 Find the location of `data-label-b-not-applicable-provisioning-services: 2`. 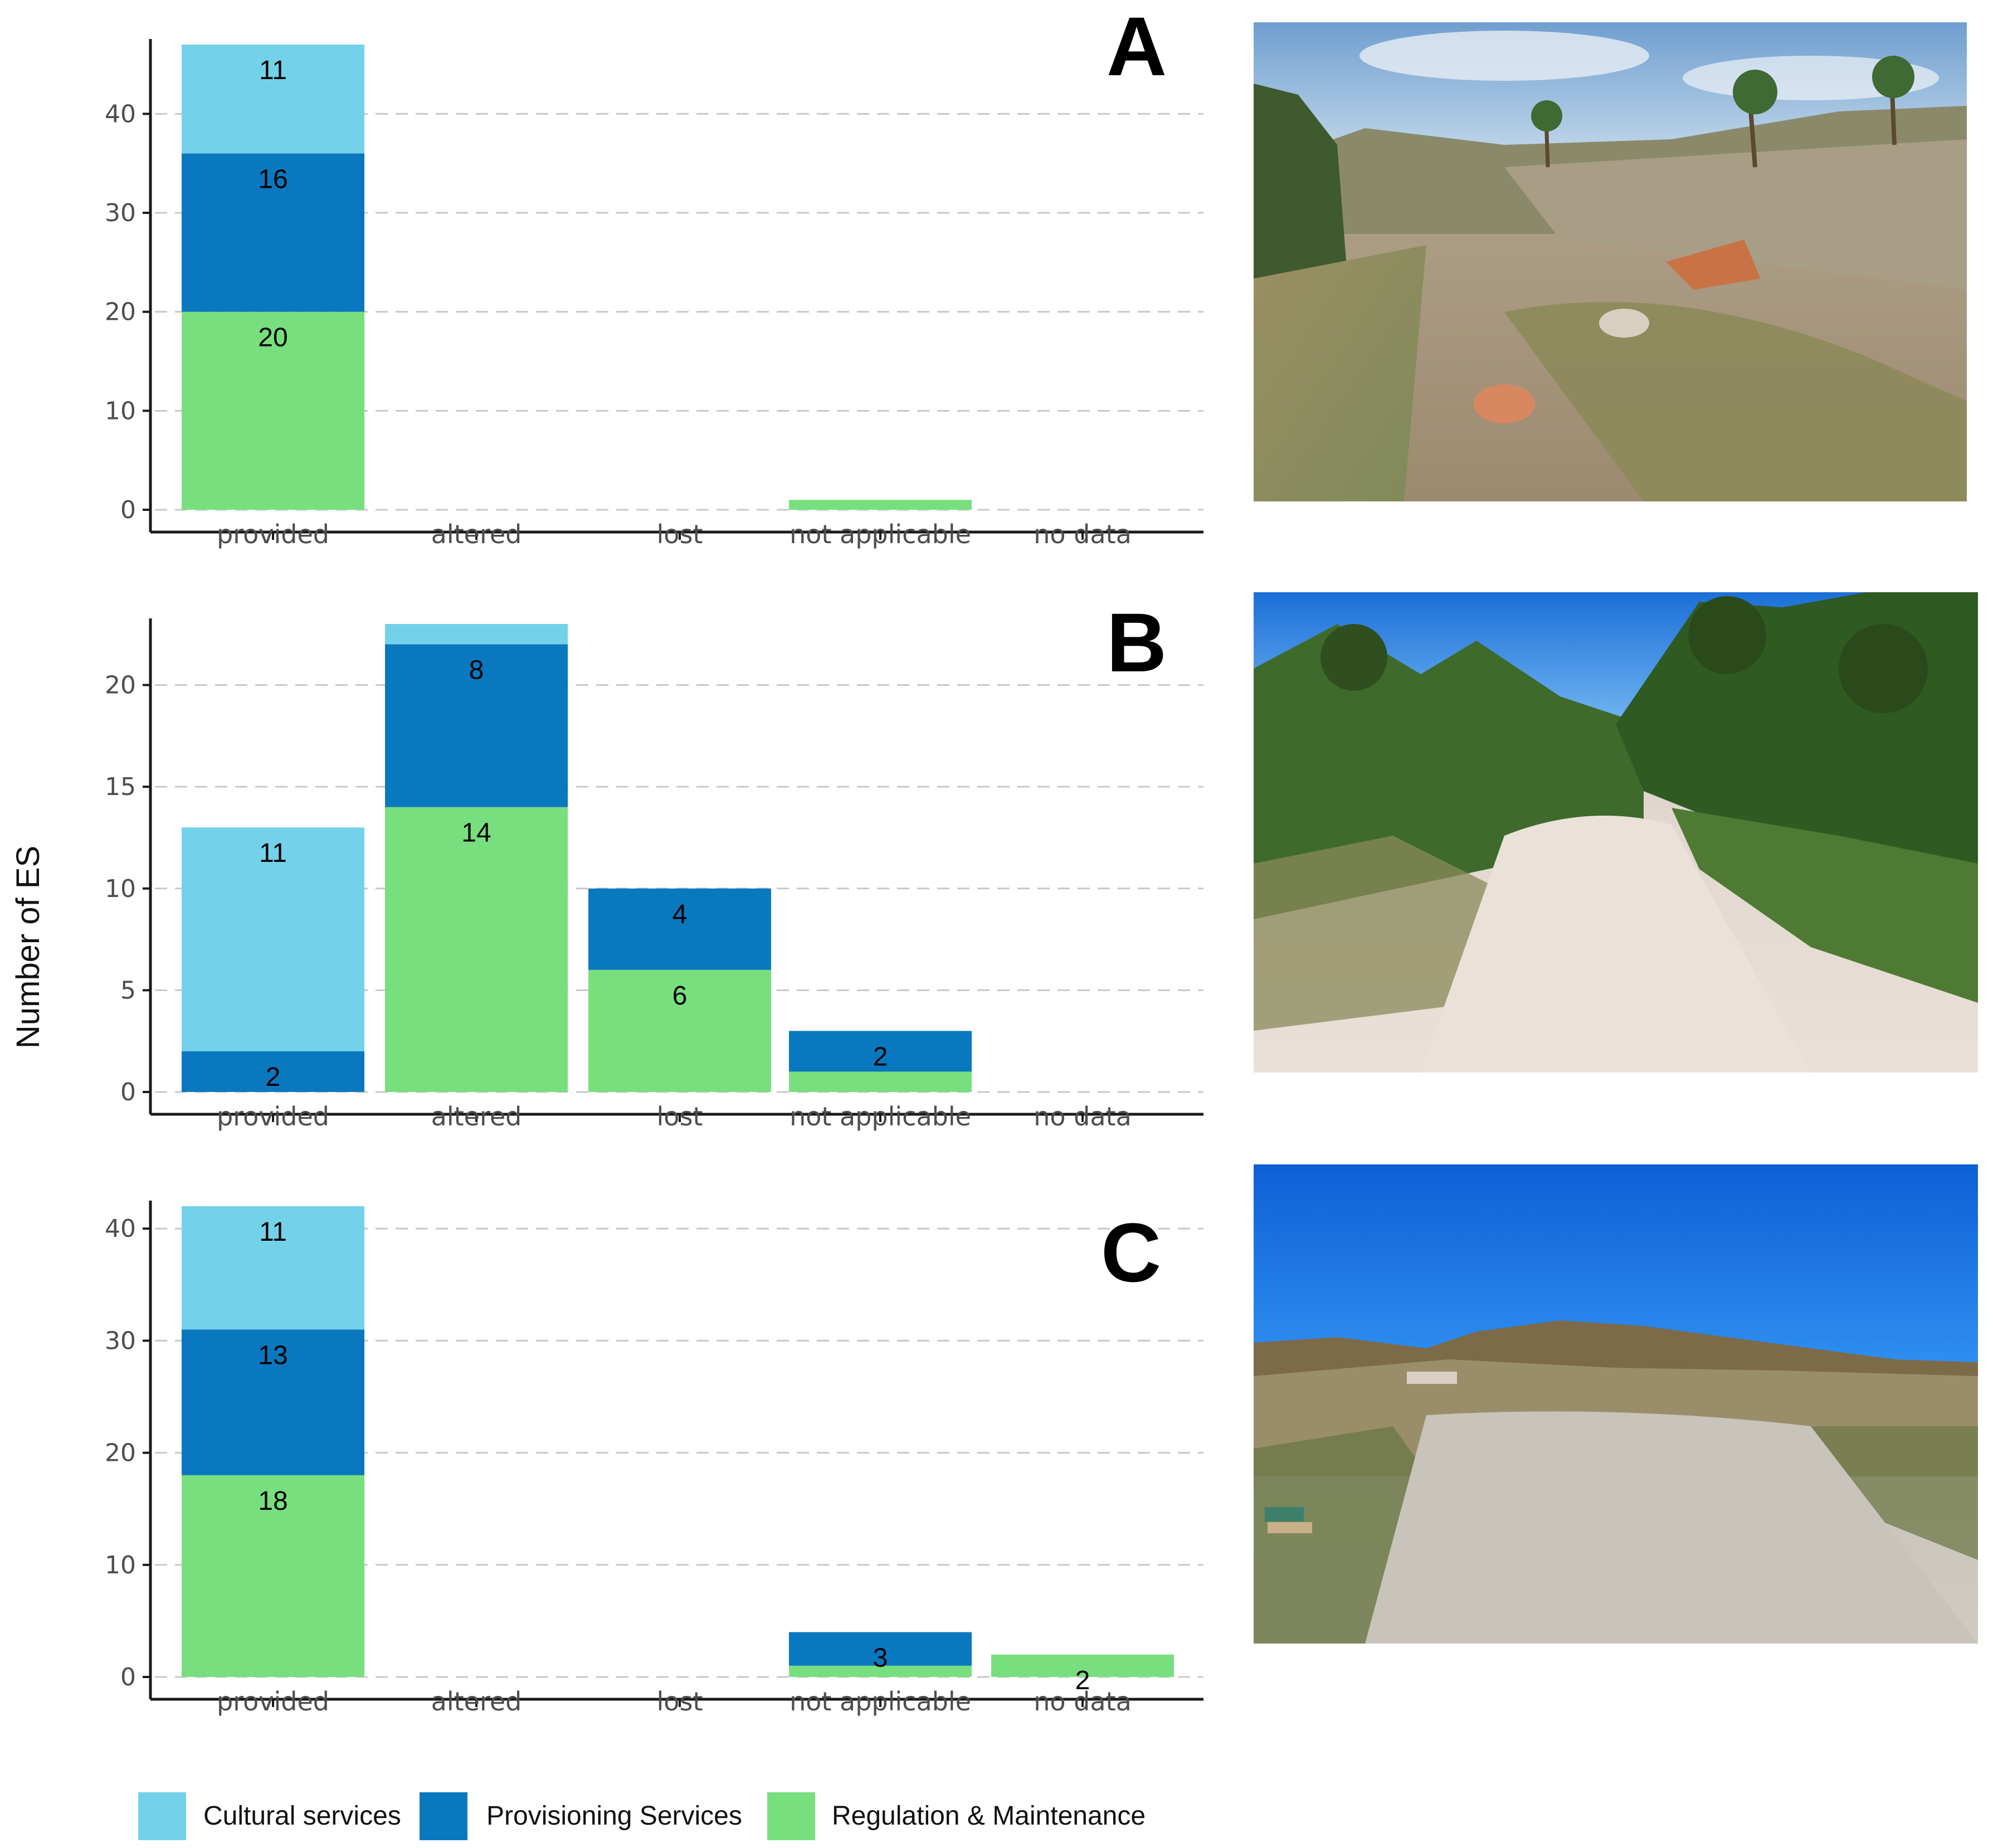

data-label-b-not-applicable-provisioning-services: 2 is located at coordinates (880, 1057).